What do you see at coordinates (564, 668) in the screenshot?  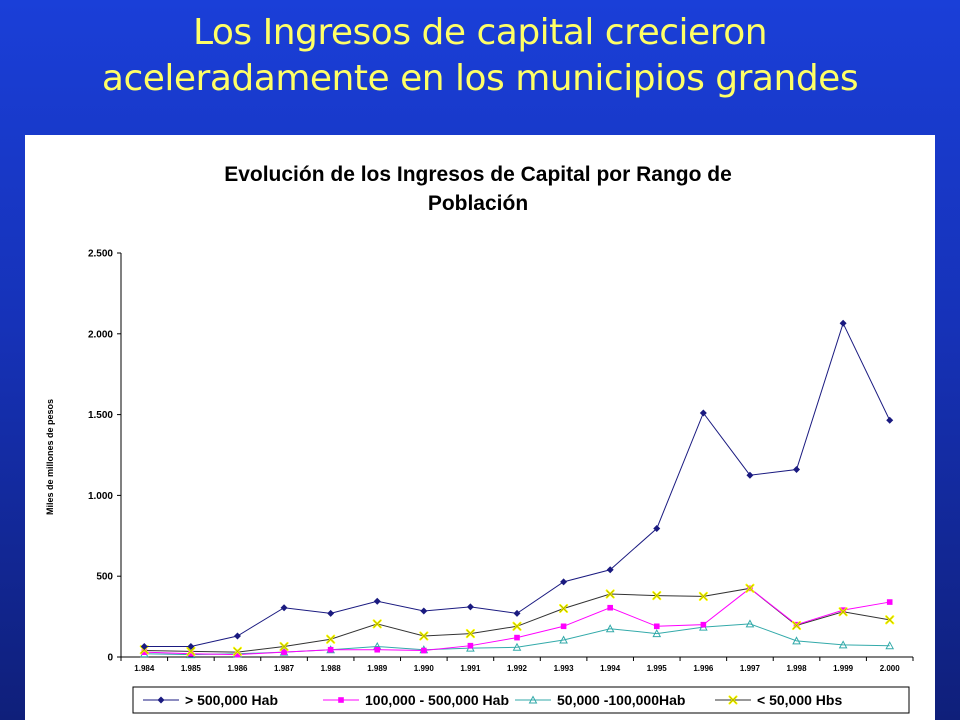 I see `x-tick-label: 1.993` at bounding box center [564, 668].